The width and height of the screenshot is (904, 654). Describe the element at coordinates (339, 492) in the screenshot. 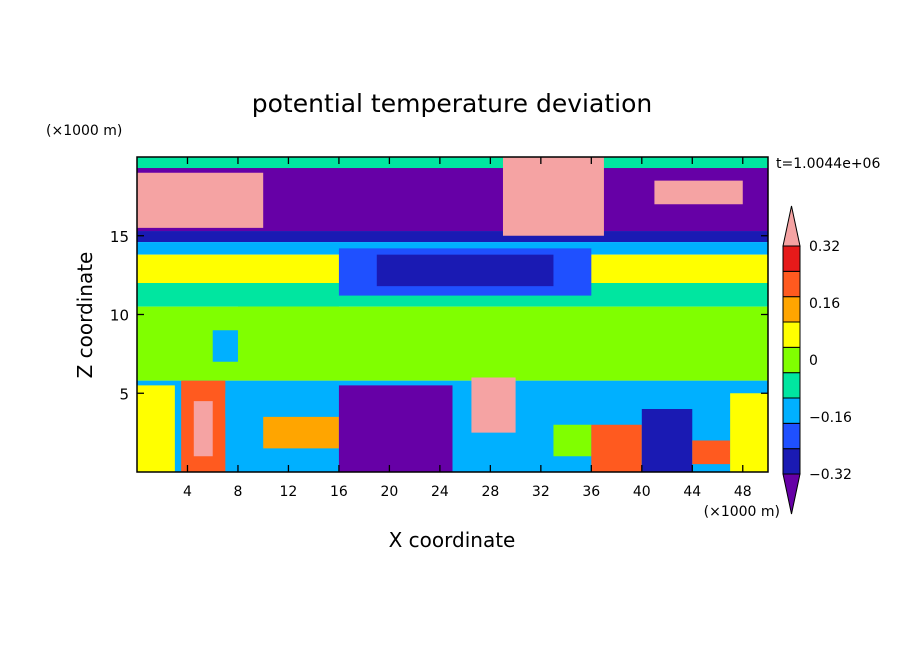

I see `x-tick-label: 16` at that location.